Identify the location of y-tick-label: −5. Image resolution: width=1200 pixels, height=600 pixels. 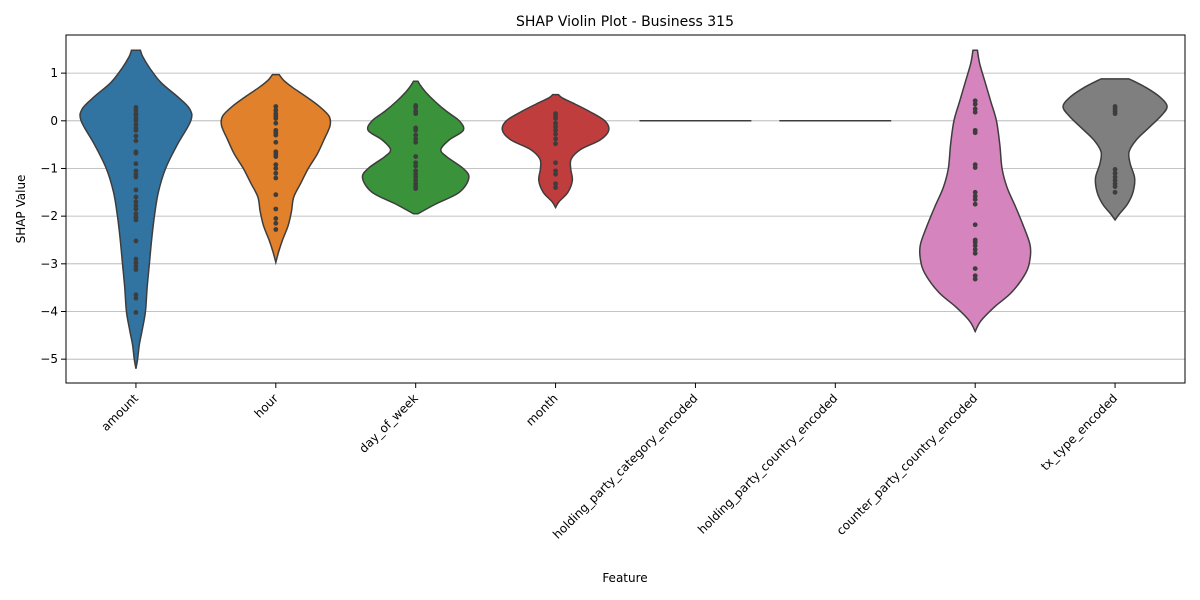
(49, 359).